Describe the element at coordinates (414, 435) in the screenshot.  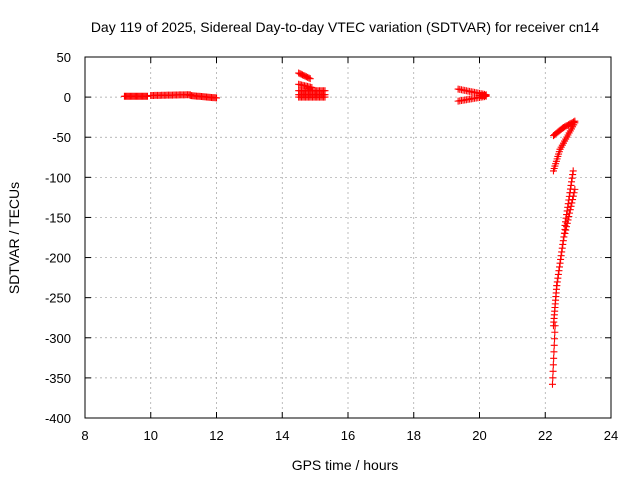
I see `x-tick-label: 18` at that location.